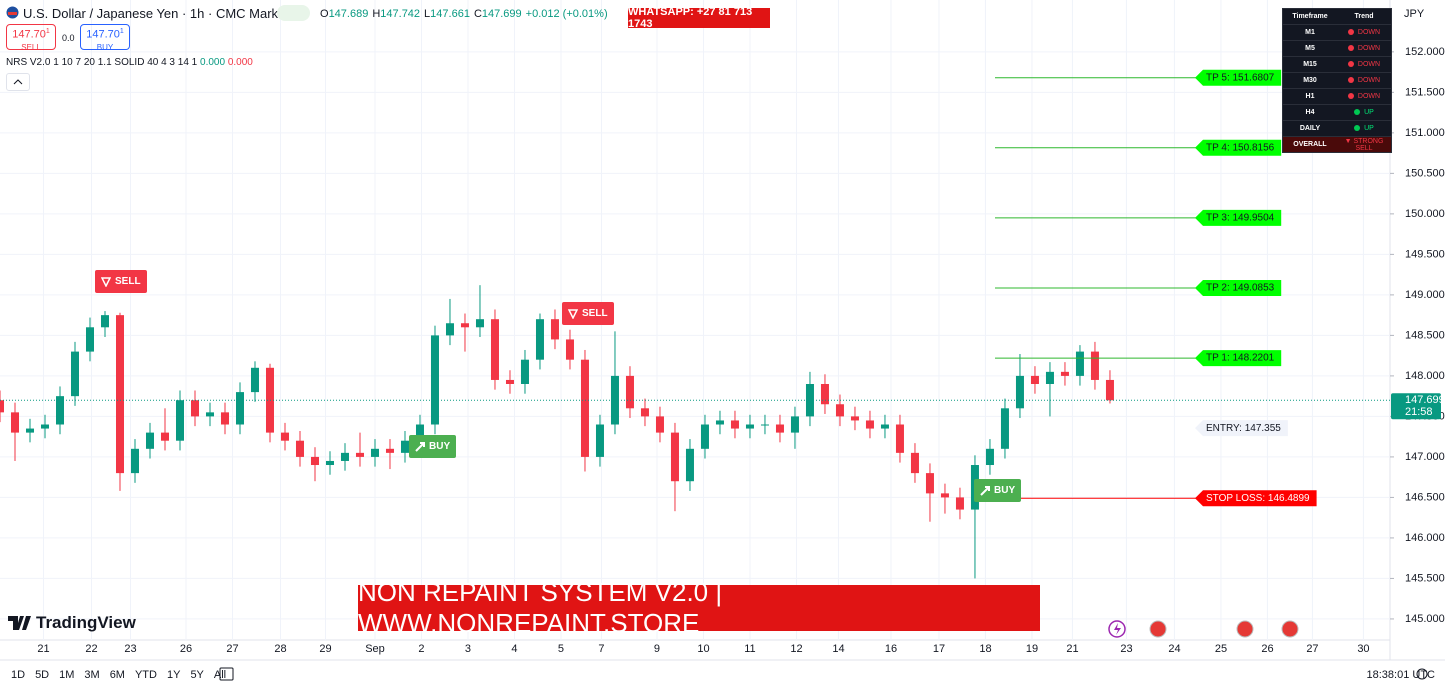  I want to click on market-status, so click(293, 13).